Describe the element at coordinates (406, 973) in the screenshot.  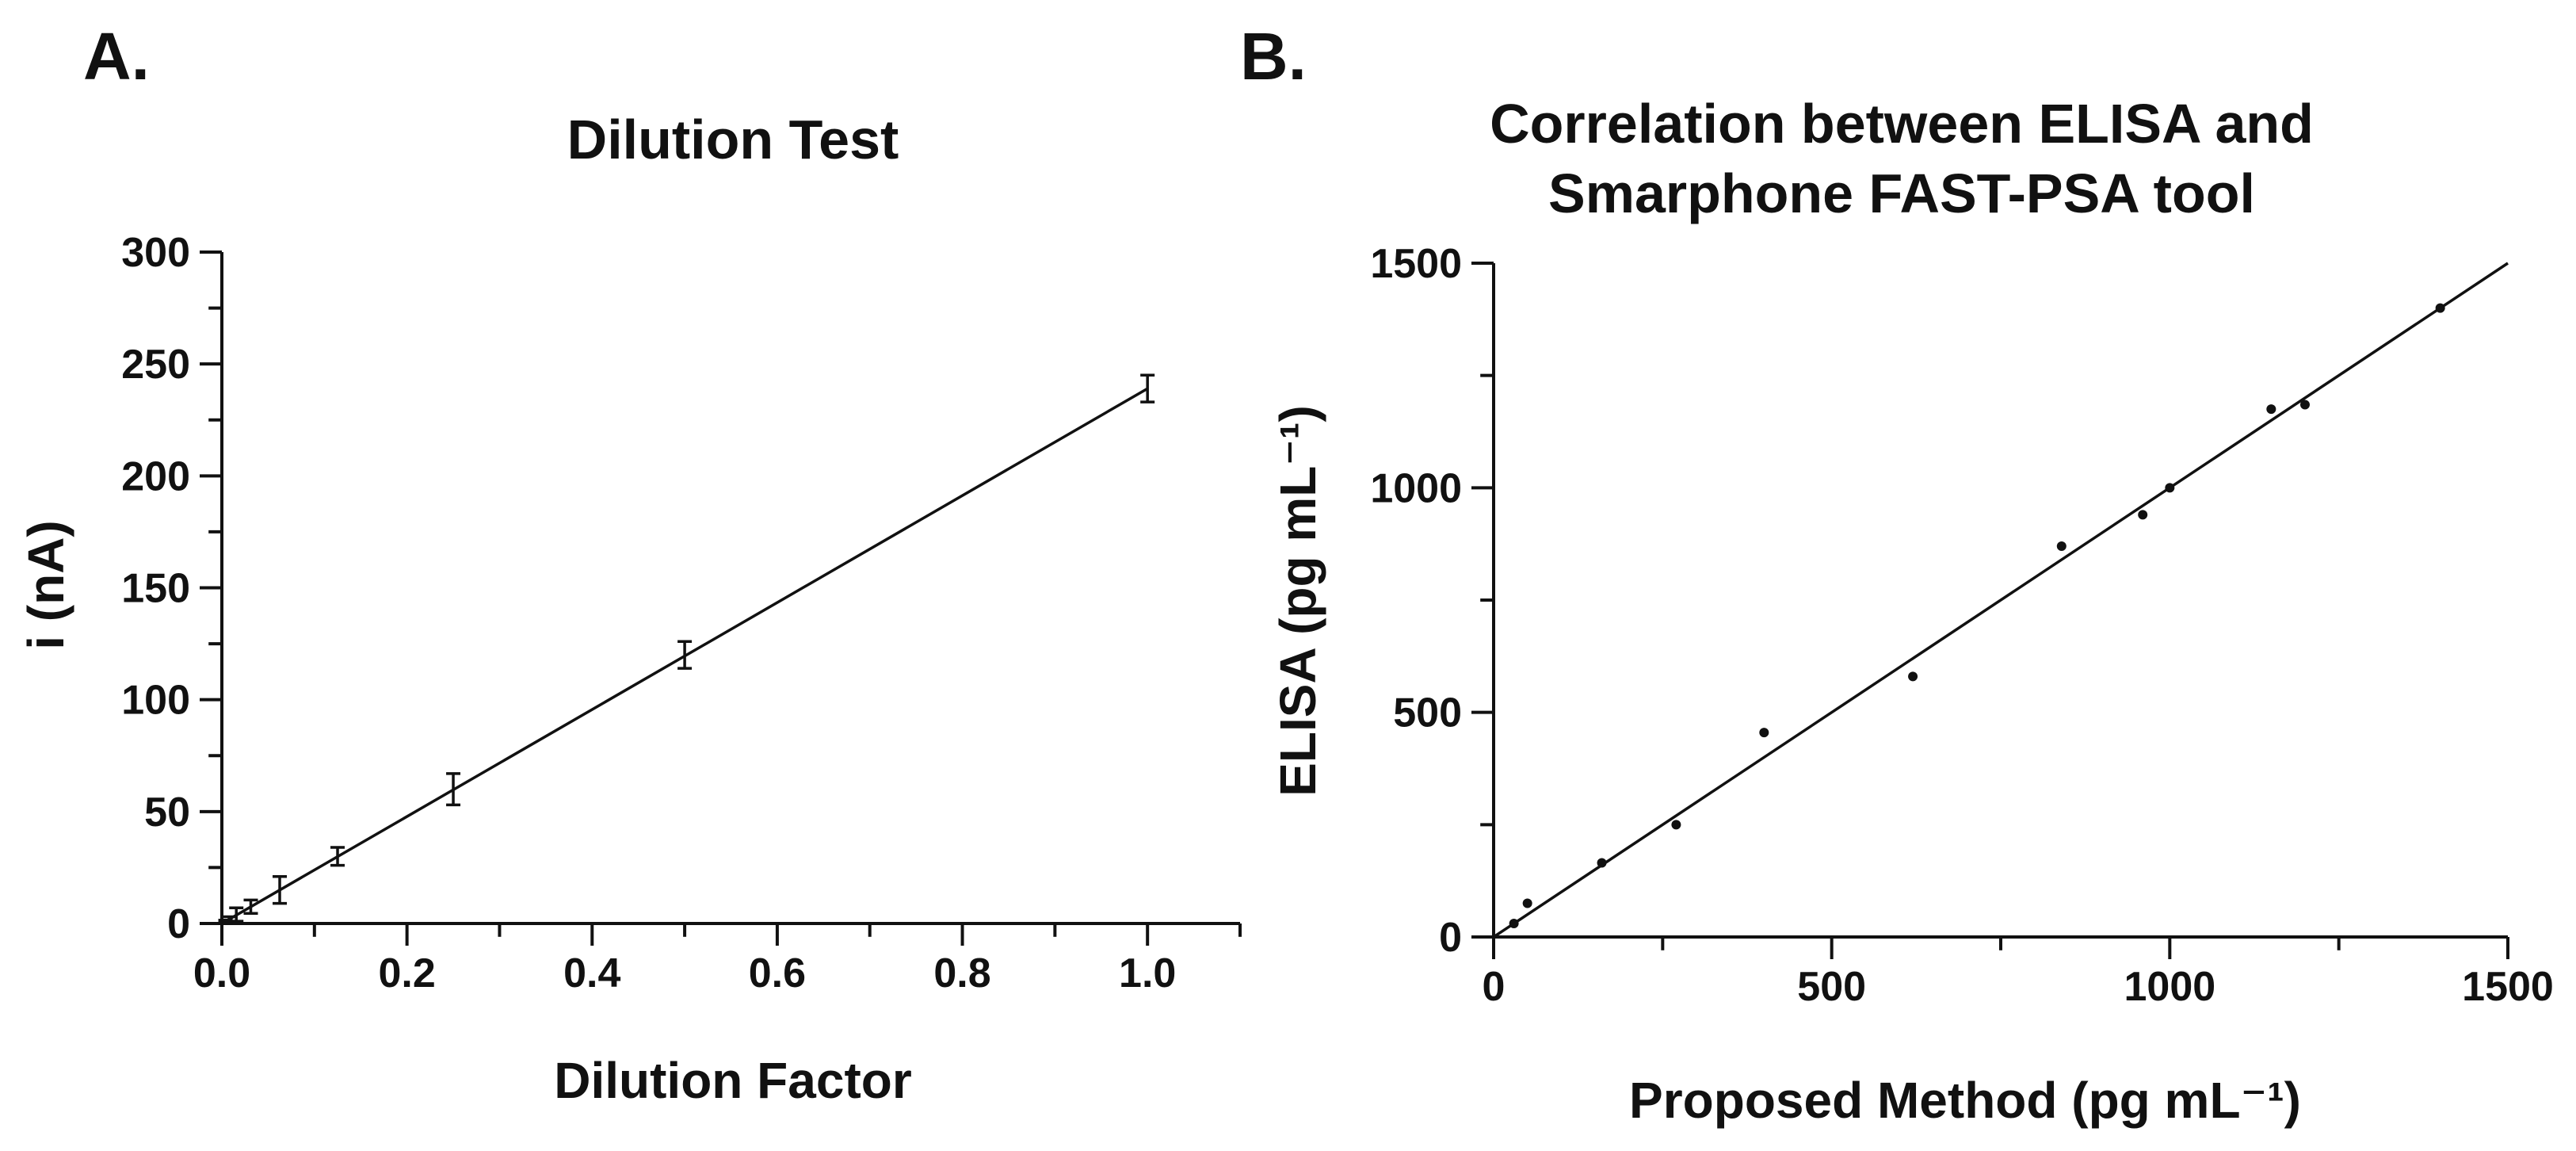
I see `x-tick-label: 0.2` at that location.